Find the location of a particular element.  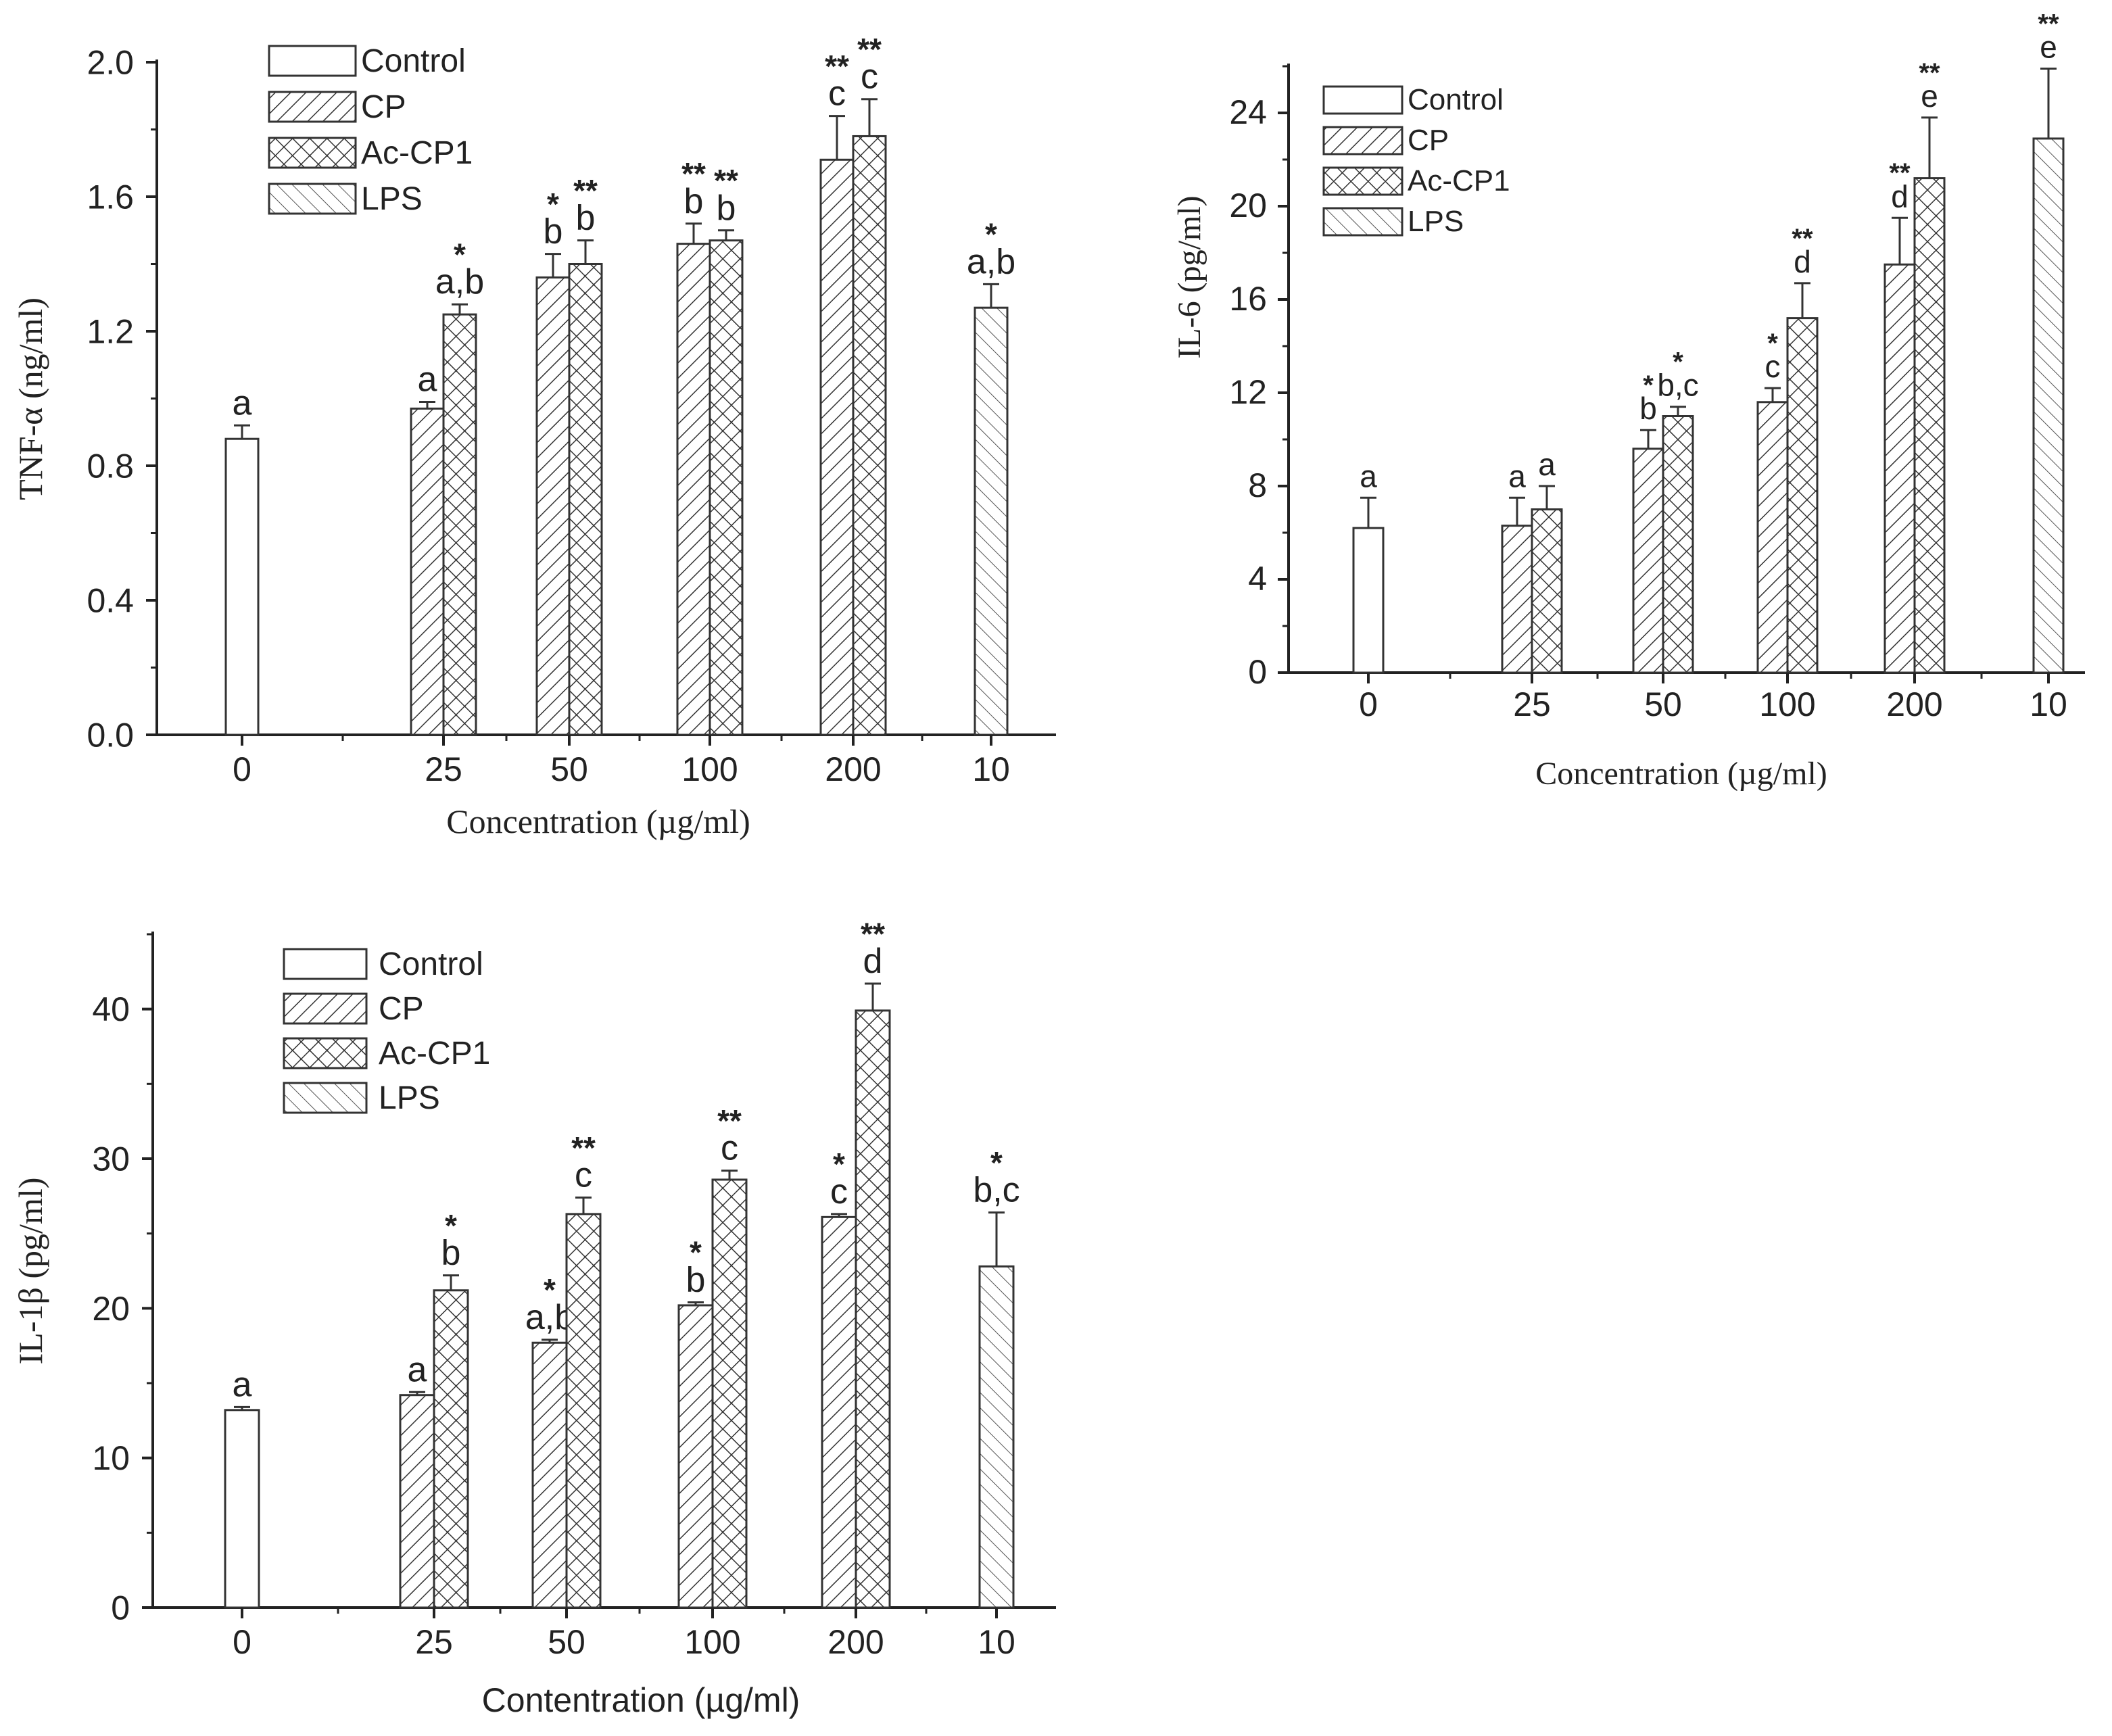

y-tick-label: 4 is located at coordinates (1257, 579).